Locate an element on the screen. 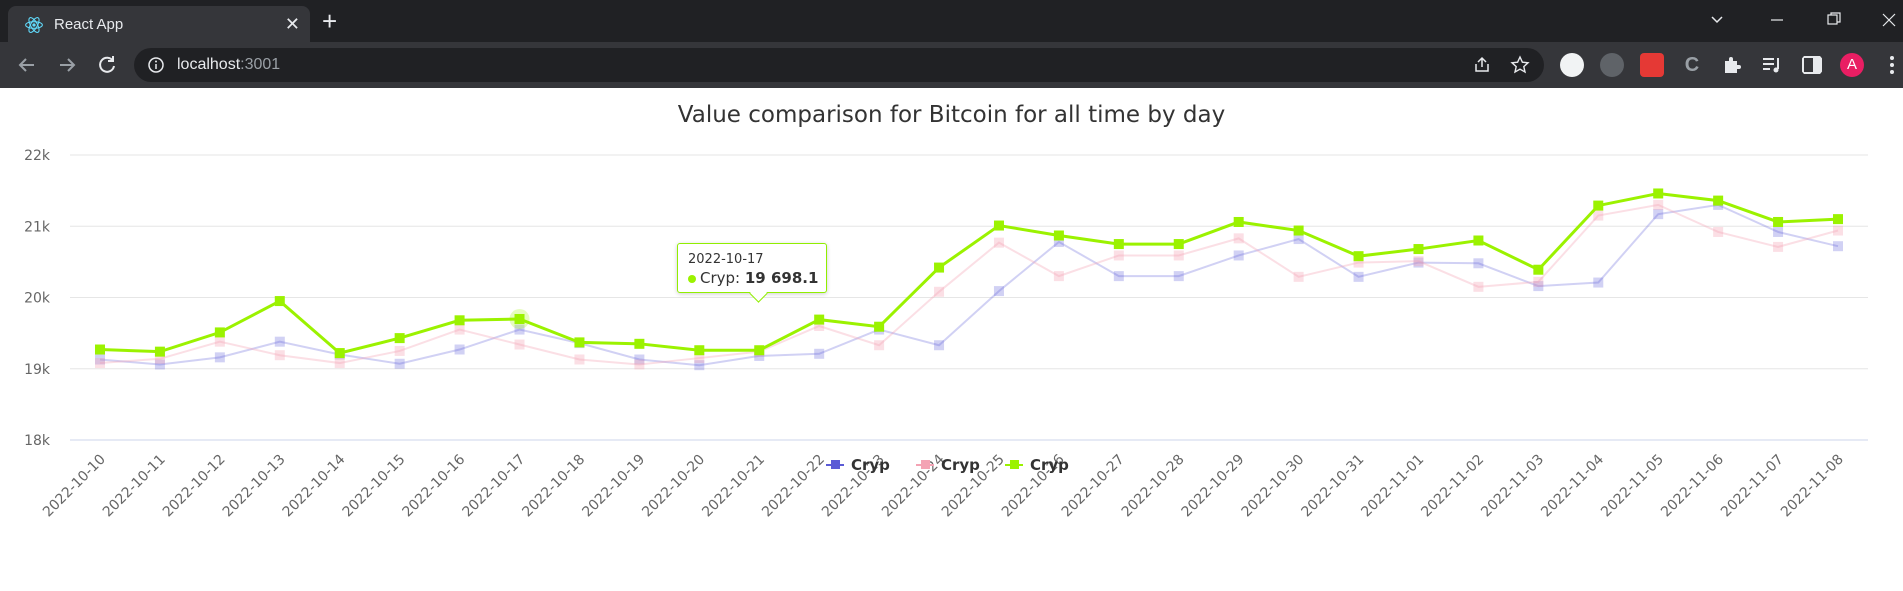  share-icon is located at coordinates (1482, 65).